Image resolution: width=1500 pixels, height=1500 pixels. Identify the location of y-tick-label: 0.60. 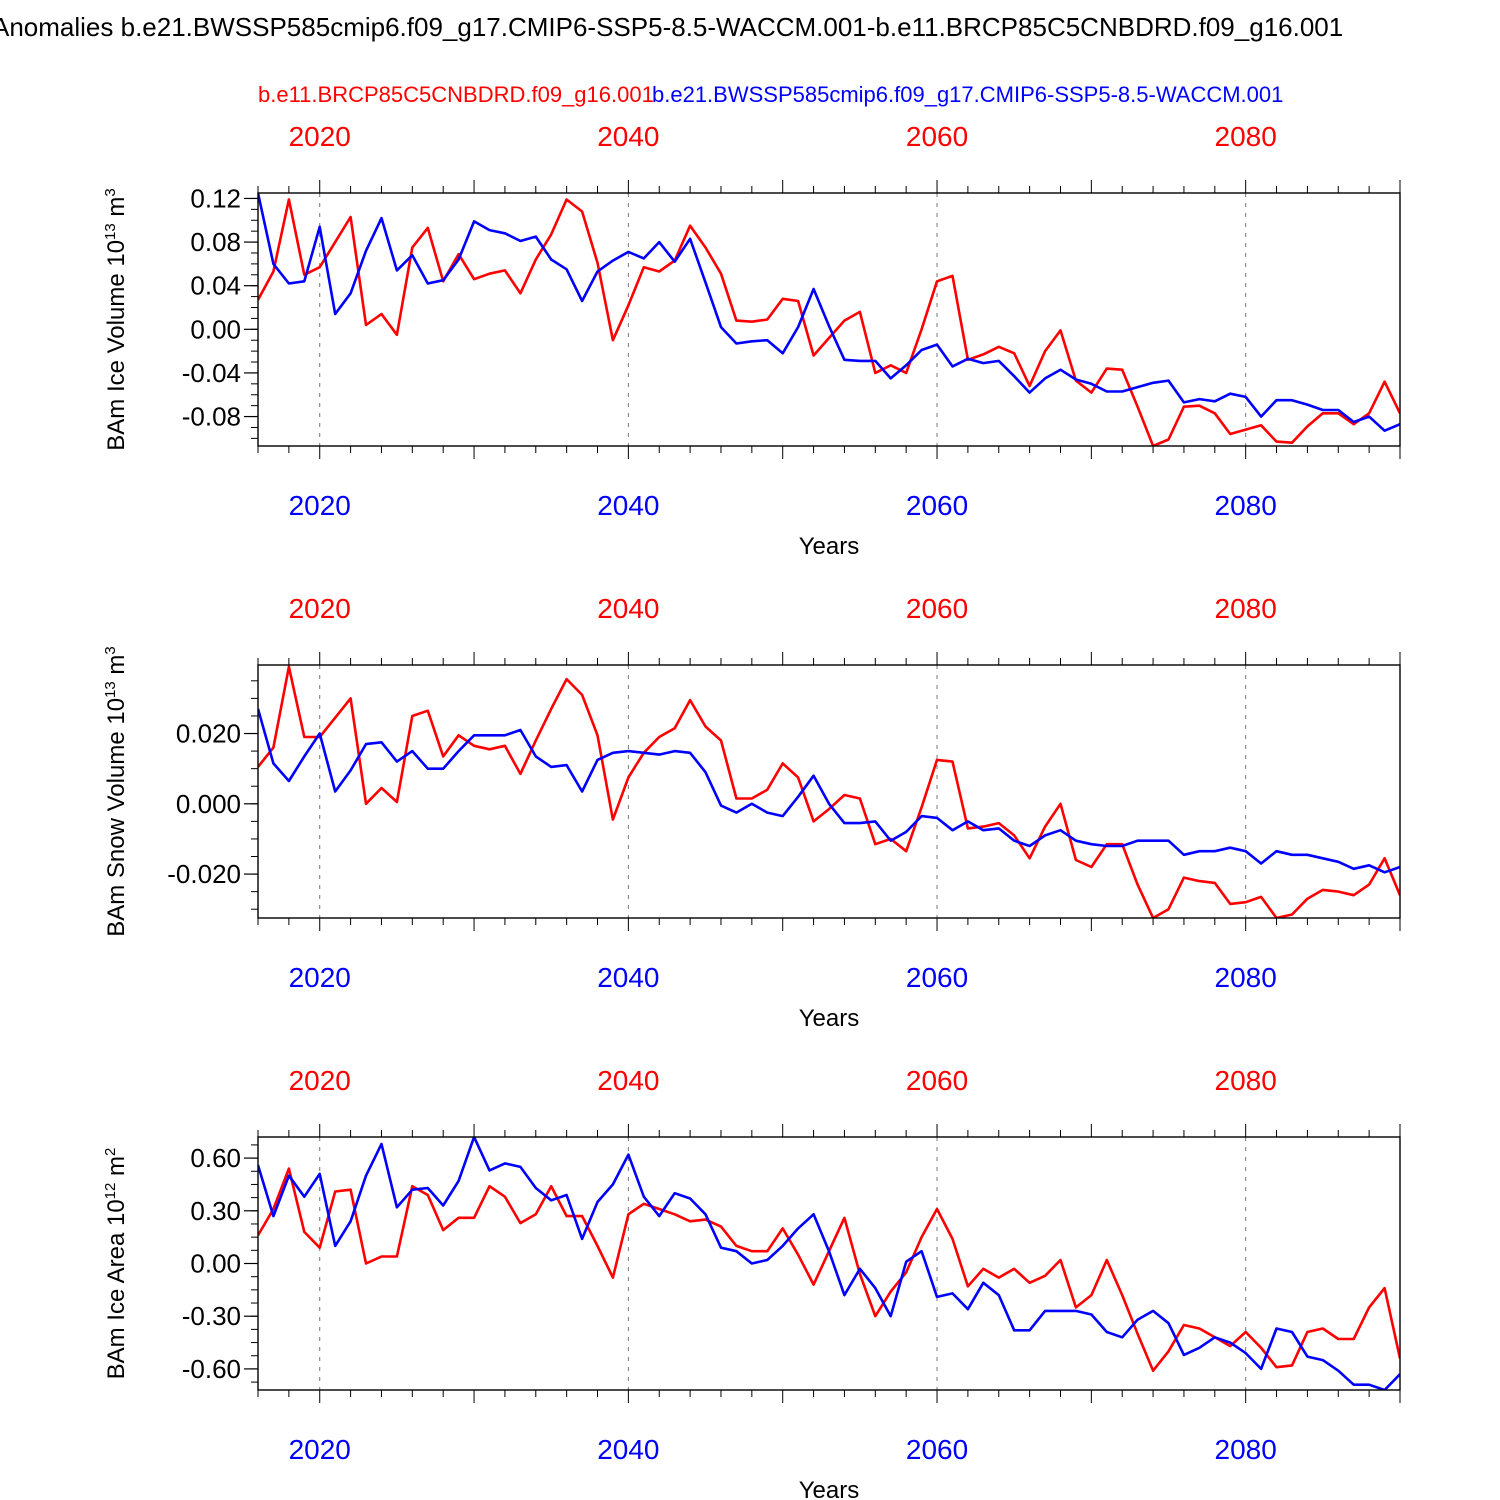
(215, 1158).